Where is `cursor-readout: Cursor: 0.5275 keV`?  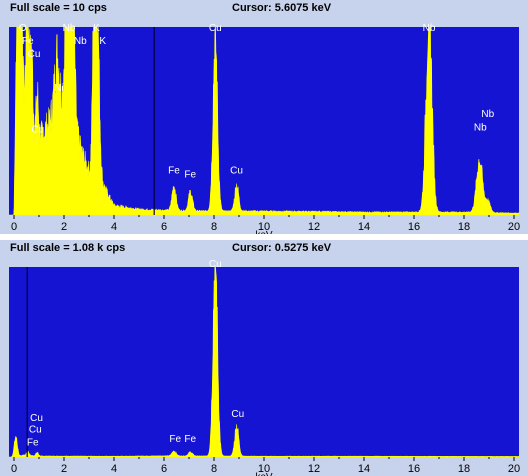
cursor-readout: Cursor: 0.5275 keV is located at coordinates (282, 248).